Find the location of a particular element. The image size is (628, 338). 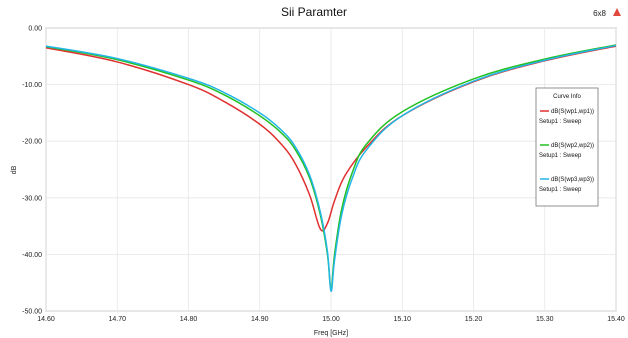

y-tick-label: -10.00 is located at coordinates (32, 85).